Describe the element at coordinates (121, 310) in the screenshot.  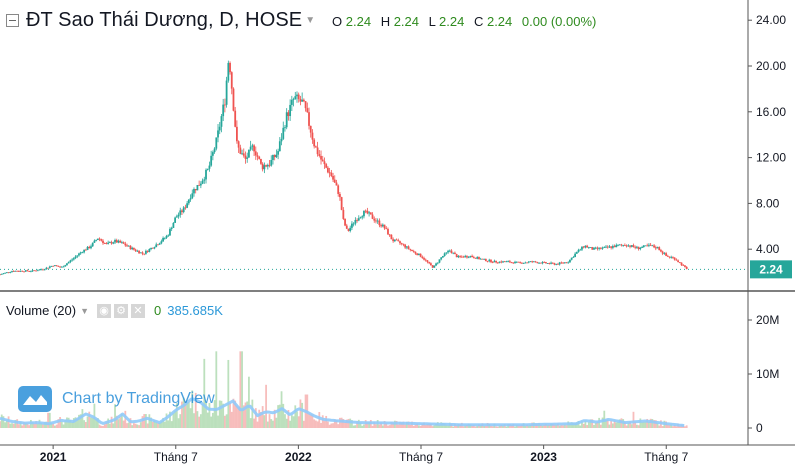
I see `gear-icon: ⚙` at that location.